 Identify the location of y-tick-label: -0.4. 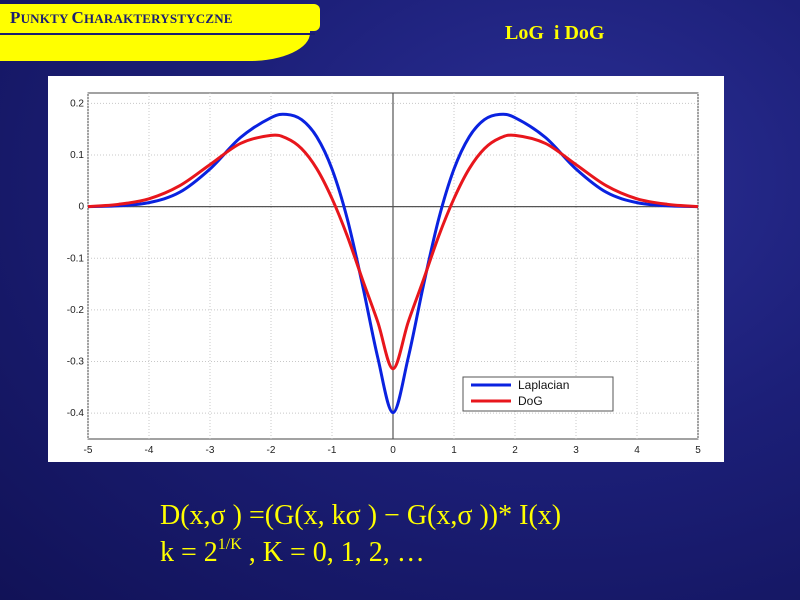
(76, 413).